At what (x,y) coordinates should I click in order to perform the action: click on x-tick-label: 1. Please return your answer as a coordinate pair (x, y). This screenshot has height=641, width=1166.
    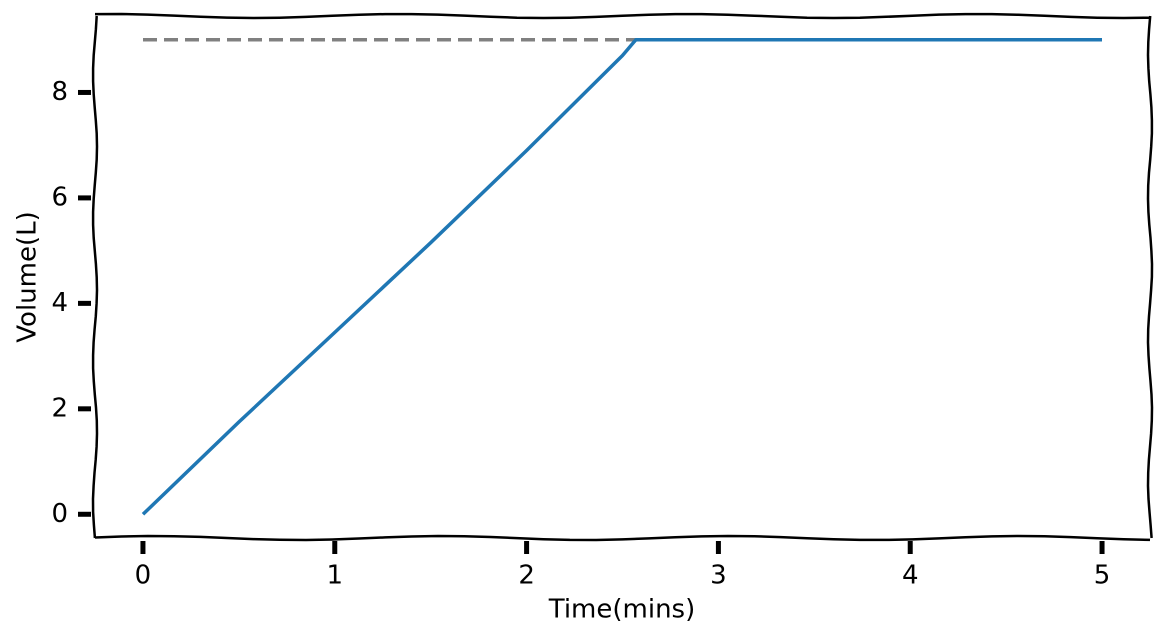
    Looking at the image, I should click on (334, 576).